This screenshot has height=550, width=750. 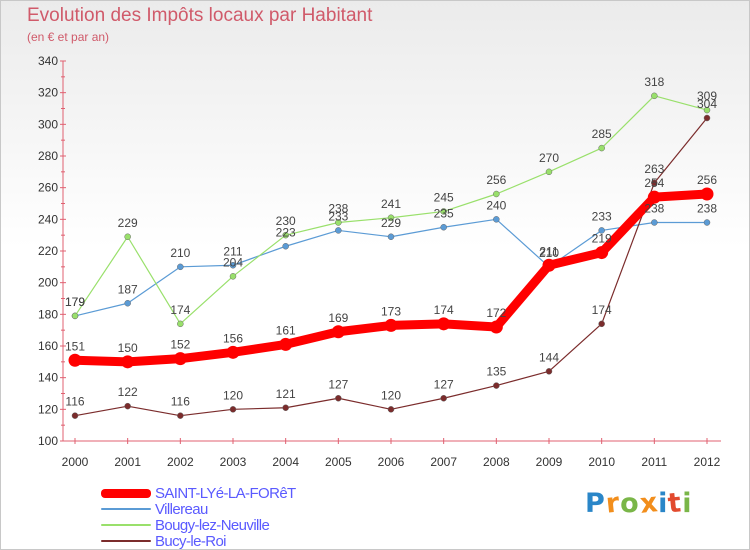 I want to click on data-label-villereau: 238, so click(x=654, y=209).